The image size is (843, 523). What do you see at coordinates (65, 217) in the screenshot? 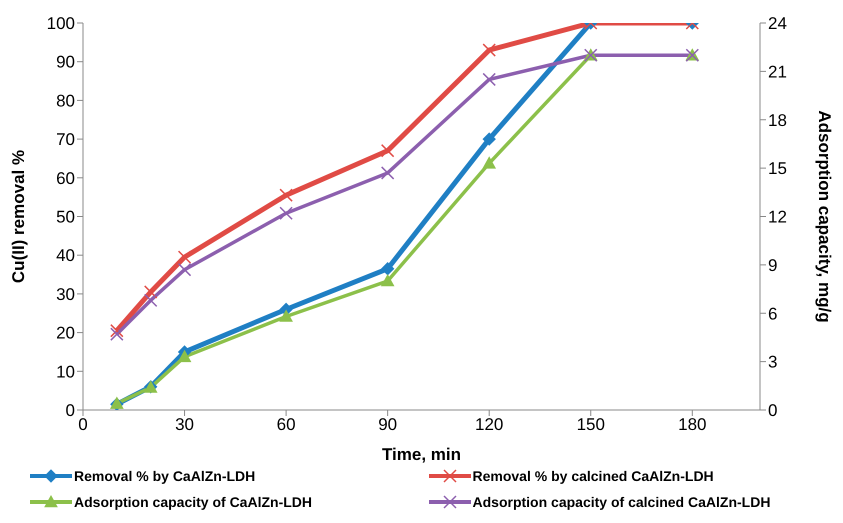
I see `y-tick-label: 50` at bounding box center [65, 217].